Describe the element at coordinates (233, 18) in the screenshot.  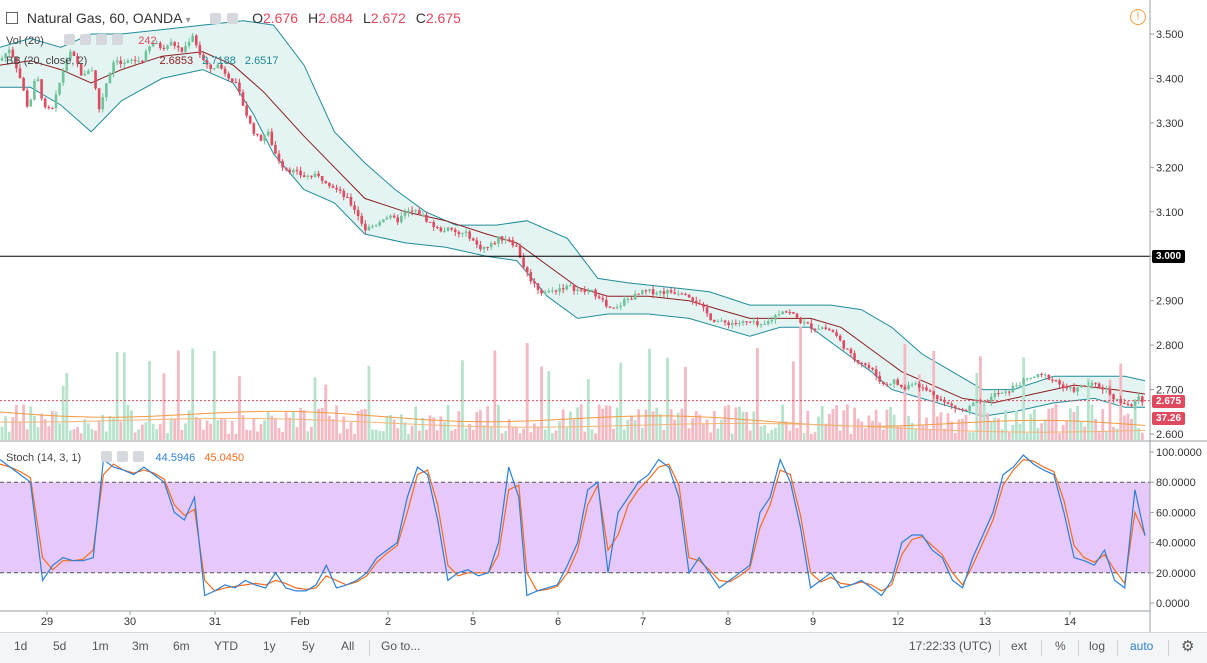
I see `format-icon` at that location.